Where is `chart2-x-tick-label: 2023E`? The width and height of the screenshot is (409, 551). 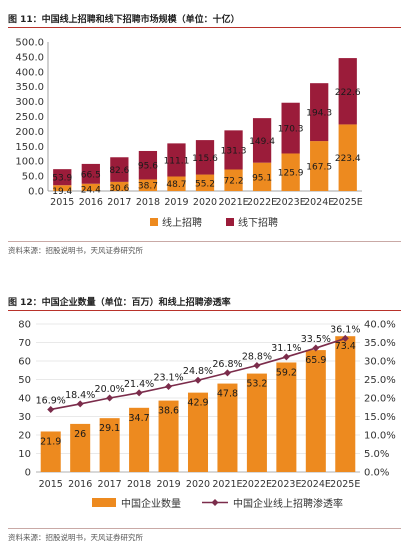 chart2-x-tick-label: 2023E is located at coordinates (286, 484).